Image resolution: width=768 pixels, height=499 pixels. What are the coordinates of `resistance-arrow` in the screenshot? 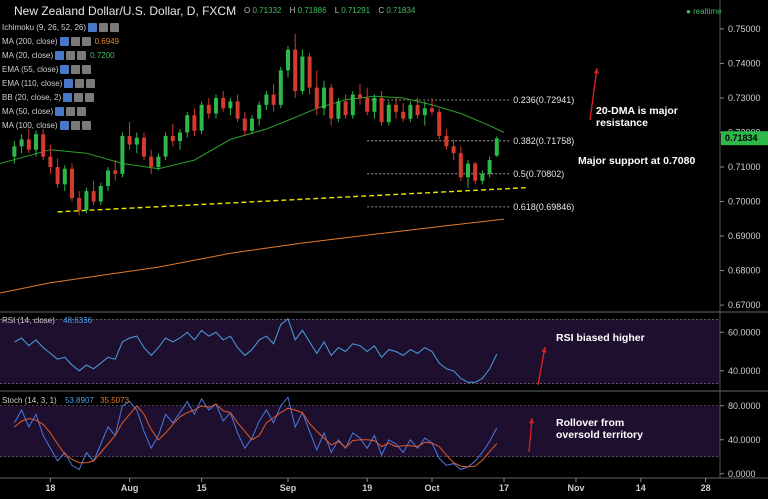 It's located at (593, 94).